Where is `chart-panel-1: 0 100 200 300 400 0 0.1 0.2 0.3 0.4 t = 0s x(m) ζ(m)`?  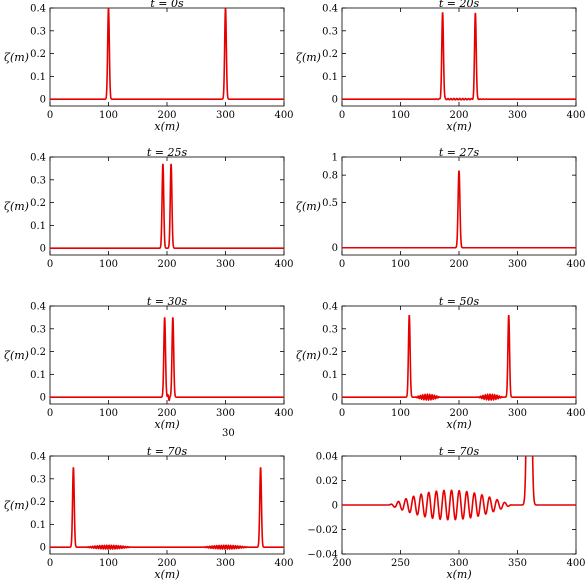
chart-panel-1: 0 100 200 300 400 0 0.1 0.2 0.3 0.4 t = 0s x(m) ζ(m) is located at coordinates (149, 66).